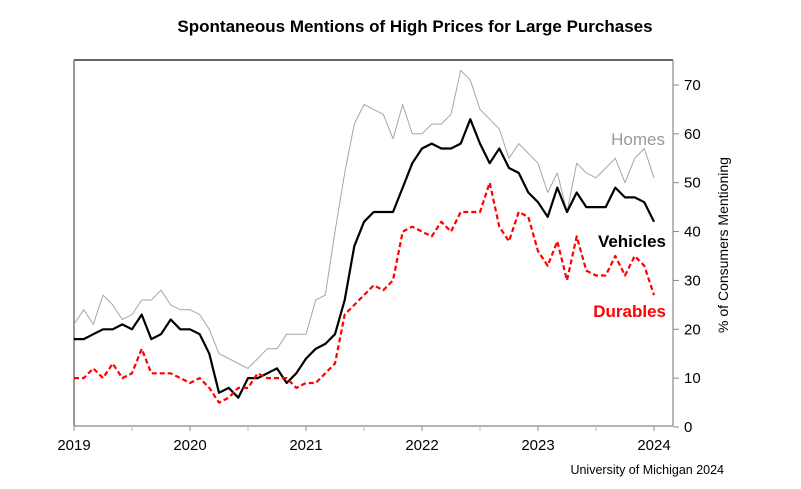 The image size is (801, 489). I want to click on legend-label-homes: Homes, so click(638, 139).